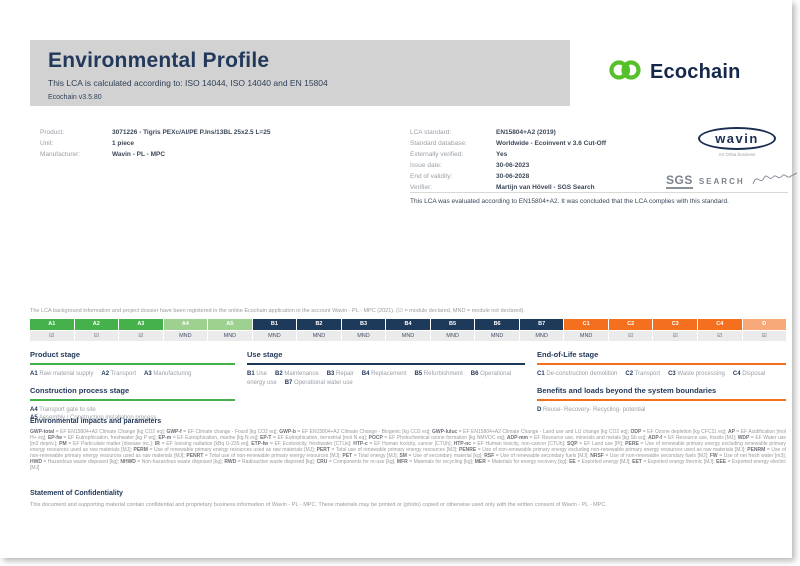 This screenshot has height=566, width=800. I want to click on module-C4: C4 ☑, so click(719, 330).